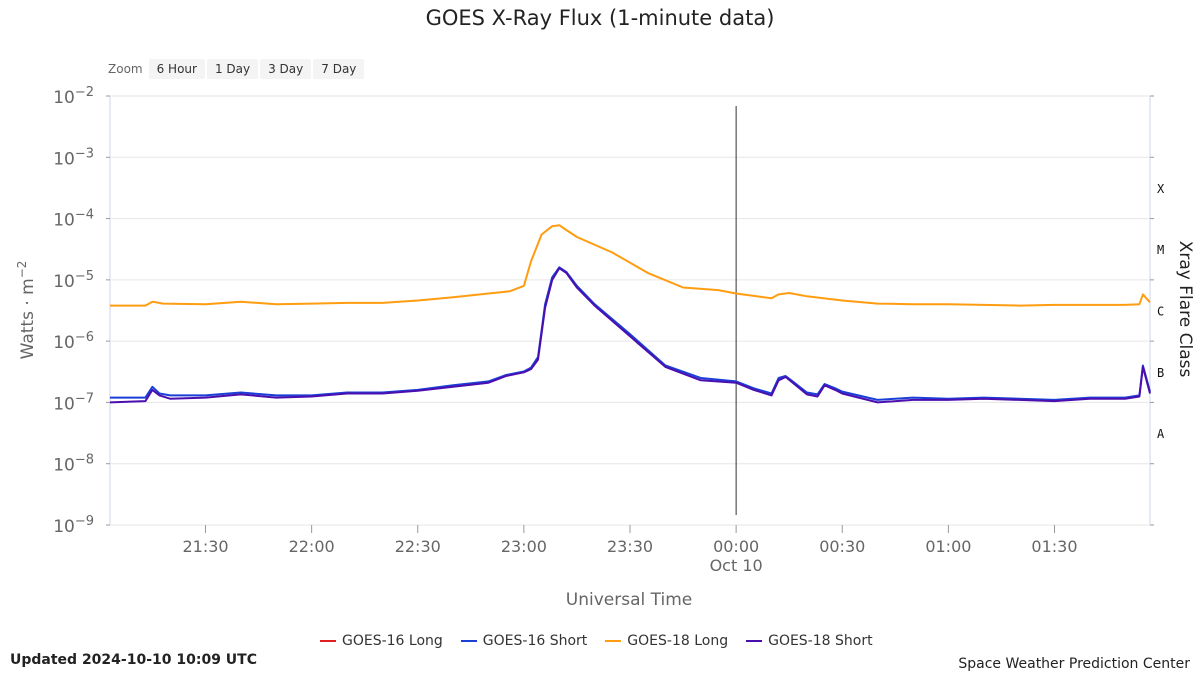 The width and height of the screenshot is (1200, 675). I want to click on legend-item-goes18-long: GOES-18 Long, so click(666, 641).